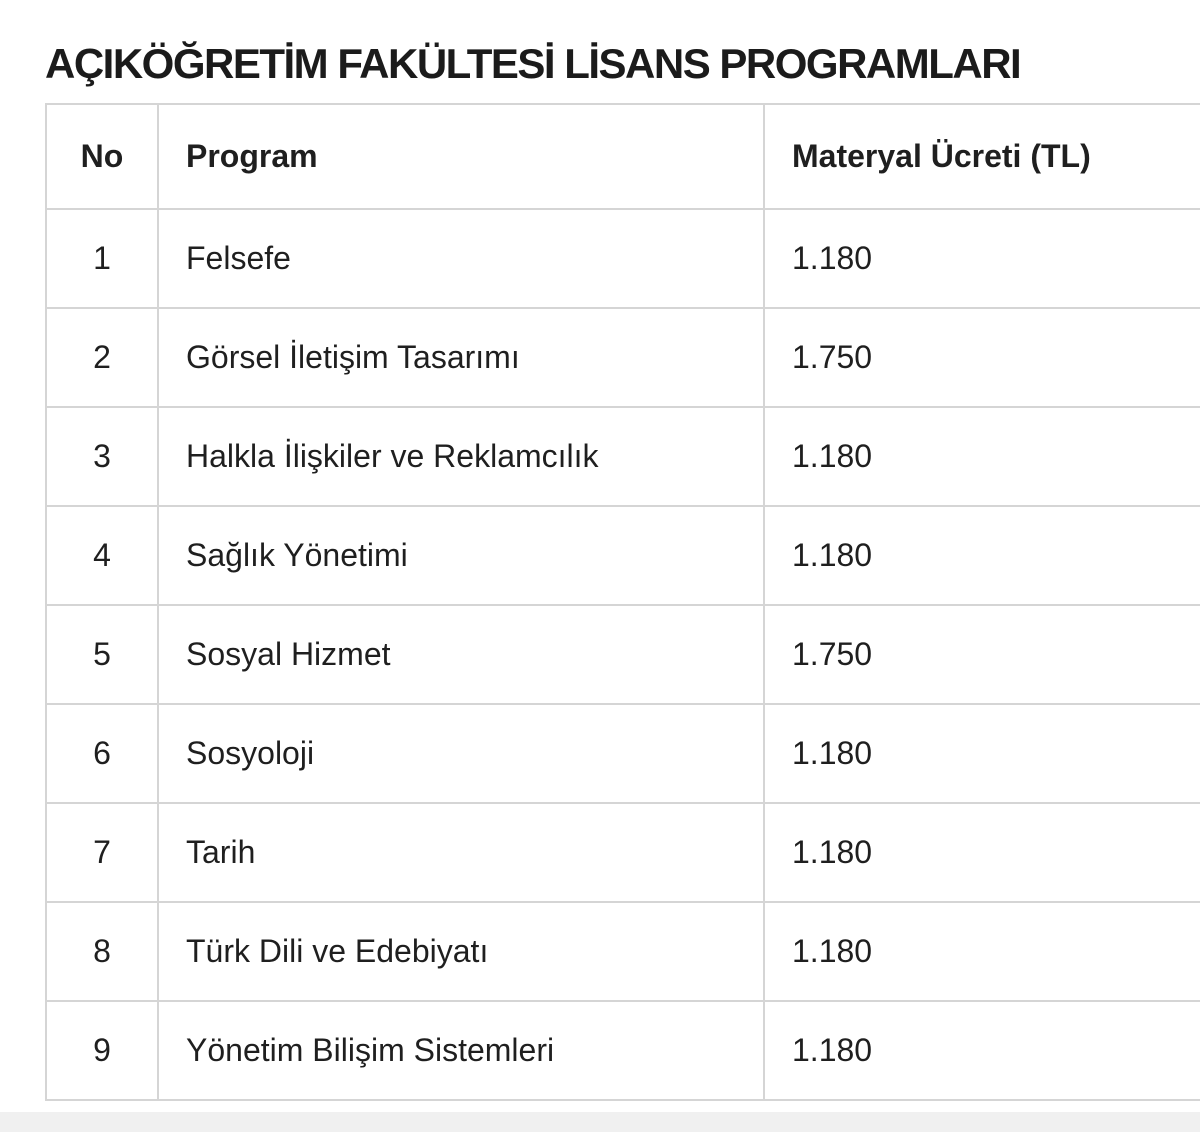 The image size is (1200, 1132). What do you see at coordinates (102, 1050) in the screenshot?
I see `cell-row-number: 9` at bounding box center [102, 1050].